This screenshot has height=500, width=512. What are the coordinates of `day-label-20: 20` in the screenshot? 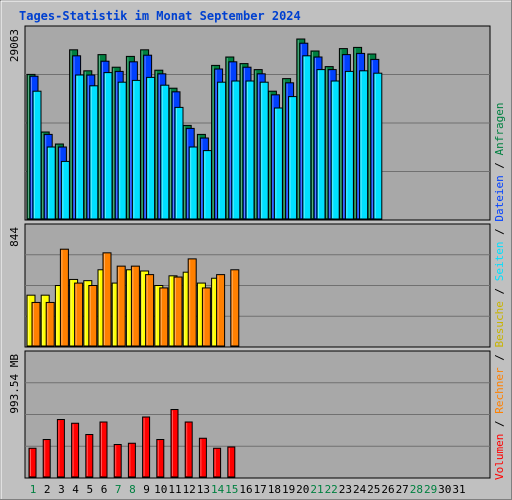 It's located at (302, 489).